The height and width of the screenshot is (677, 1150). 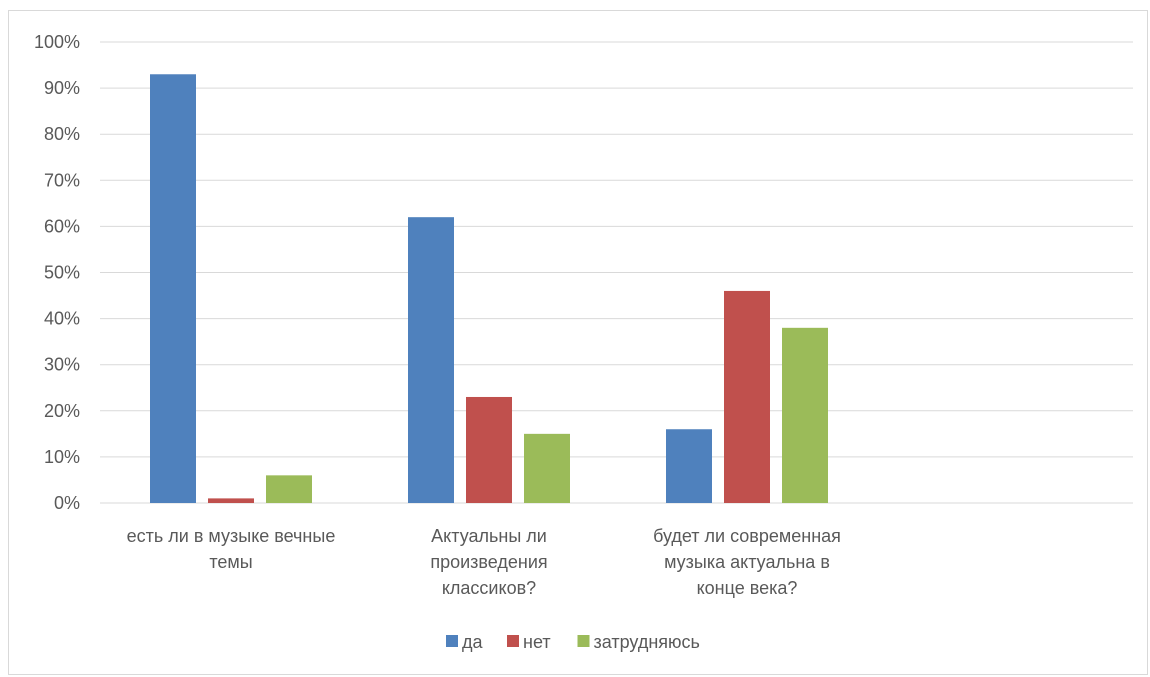 I want to click on y-tick-label: 0%, so click(x=67, y=503).